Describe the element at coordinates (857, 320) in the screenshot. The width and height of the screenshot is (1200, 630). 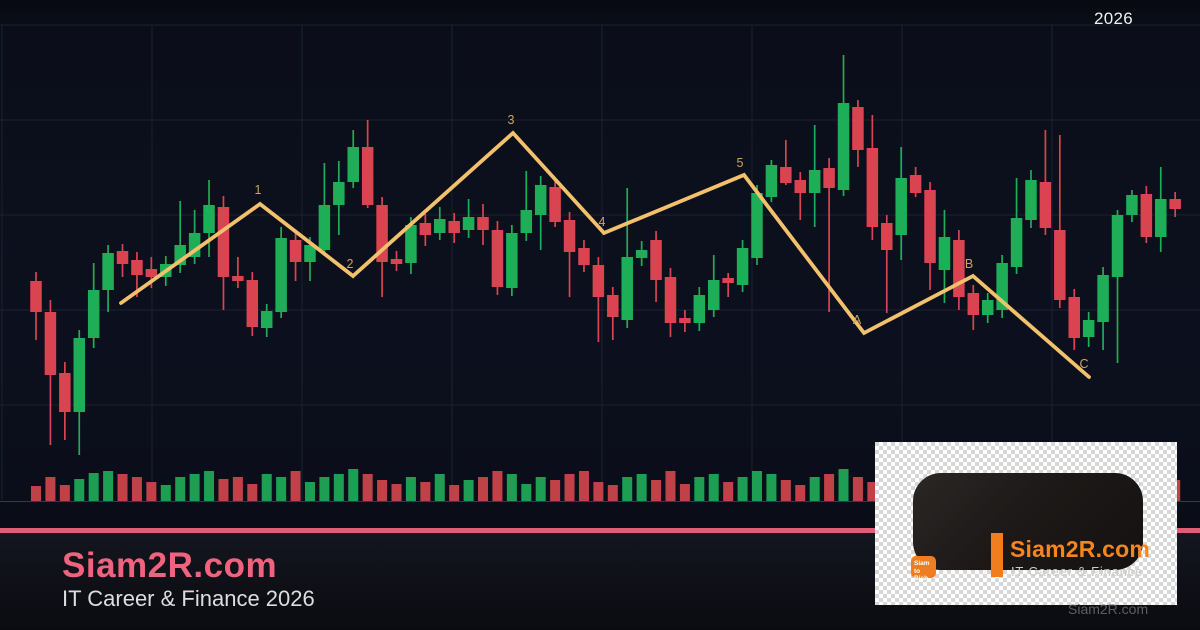
I see `wave-label: A` at that location.